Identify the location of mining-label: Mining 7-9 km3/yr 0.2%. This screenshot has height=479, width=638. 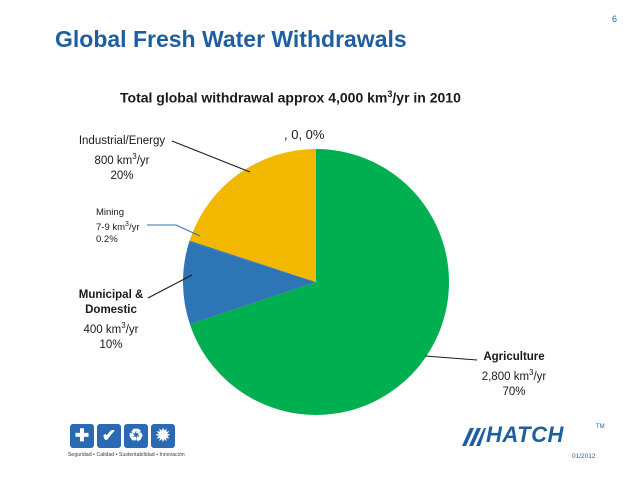
(118, 226).